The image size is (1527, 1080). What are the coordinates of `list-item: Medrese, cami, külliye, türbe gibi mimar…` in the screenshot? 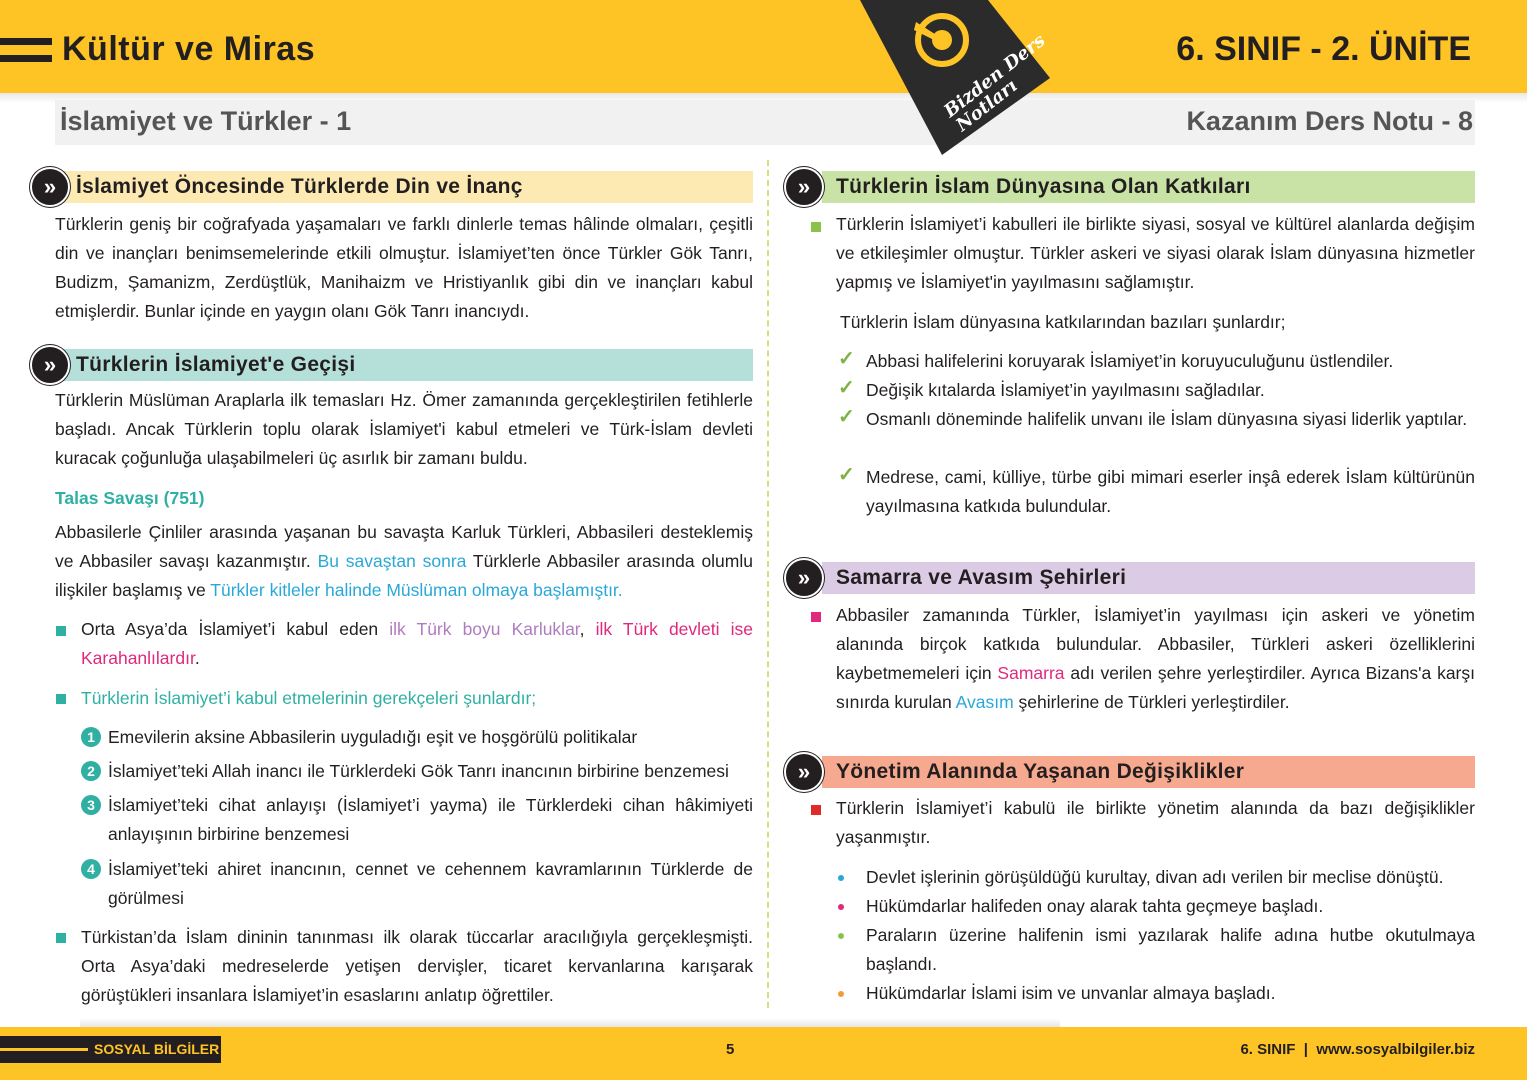 It's located at (1170, 491).